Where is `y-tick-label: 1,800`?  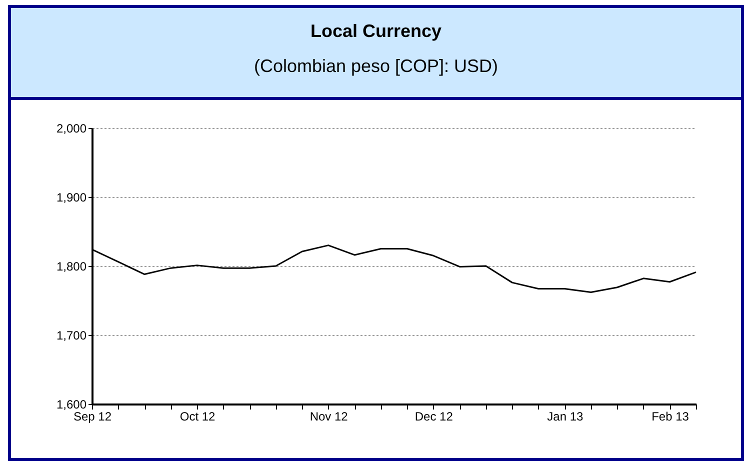
y-tick-label: 1,800 is located at coordinates (71, 267).